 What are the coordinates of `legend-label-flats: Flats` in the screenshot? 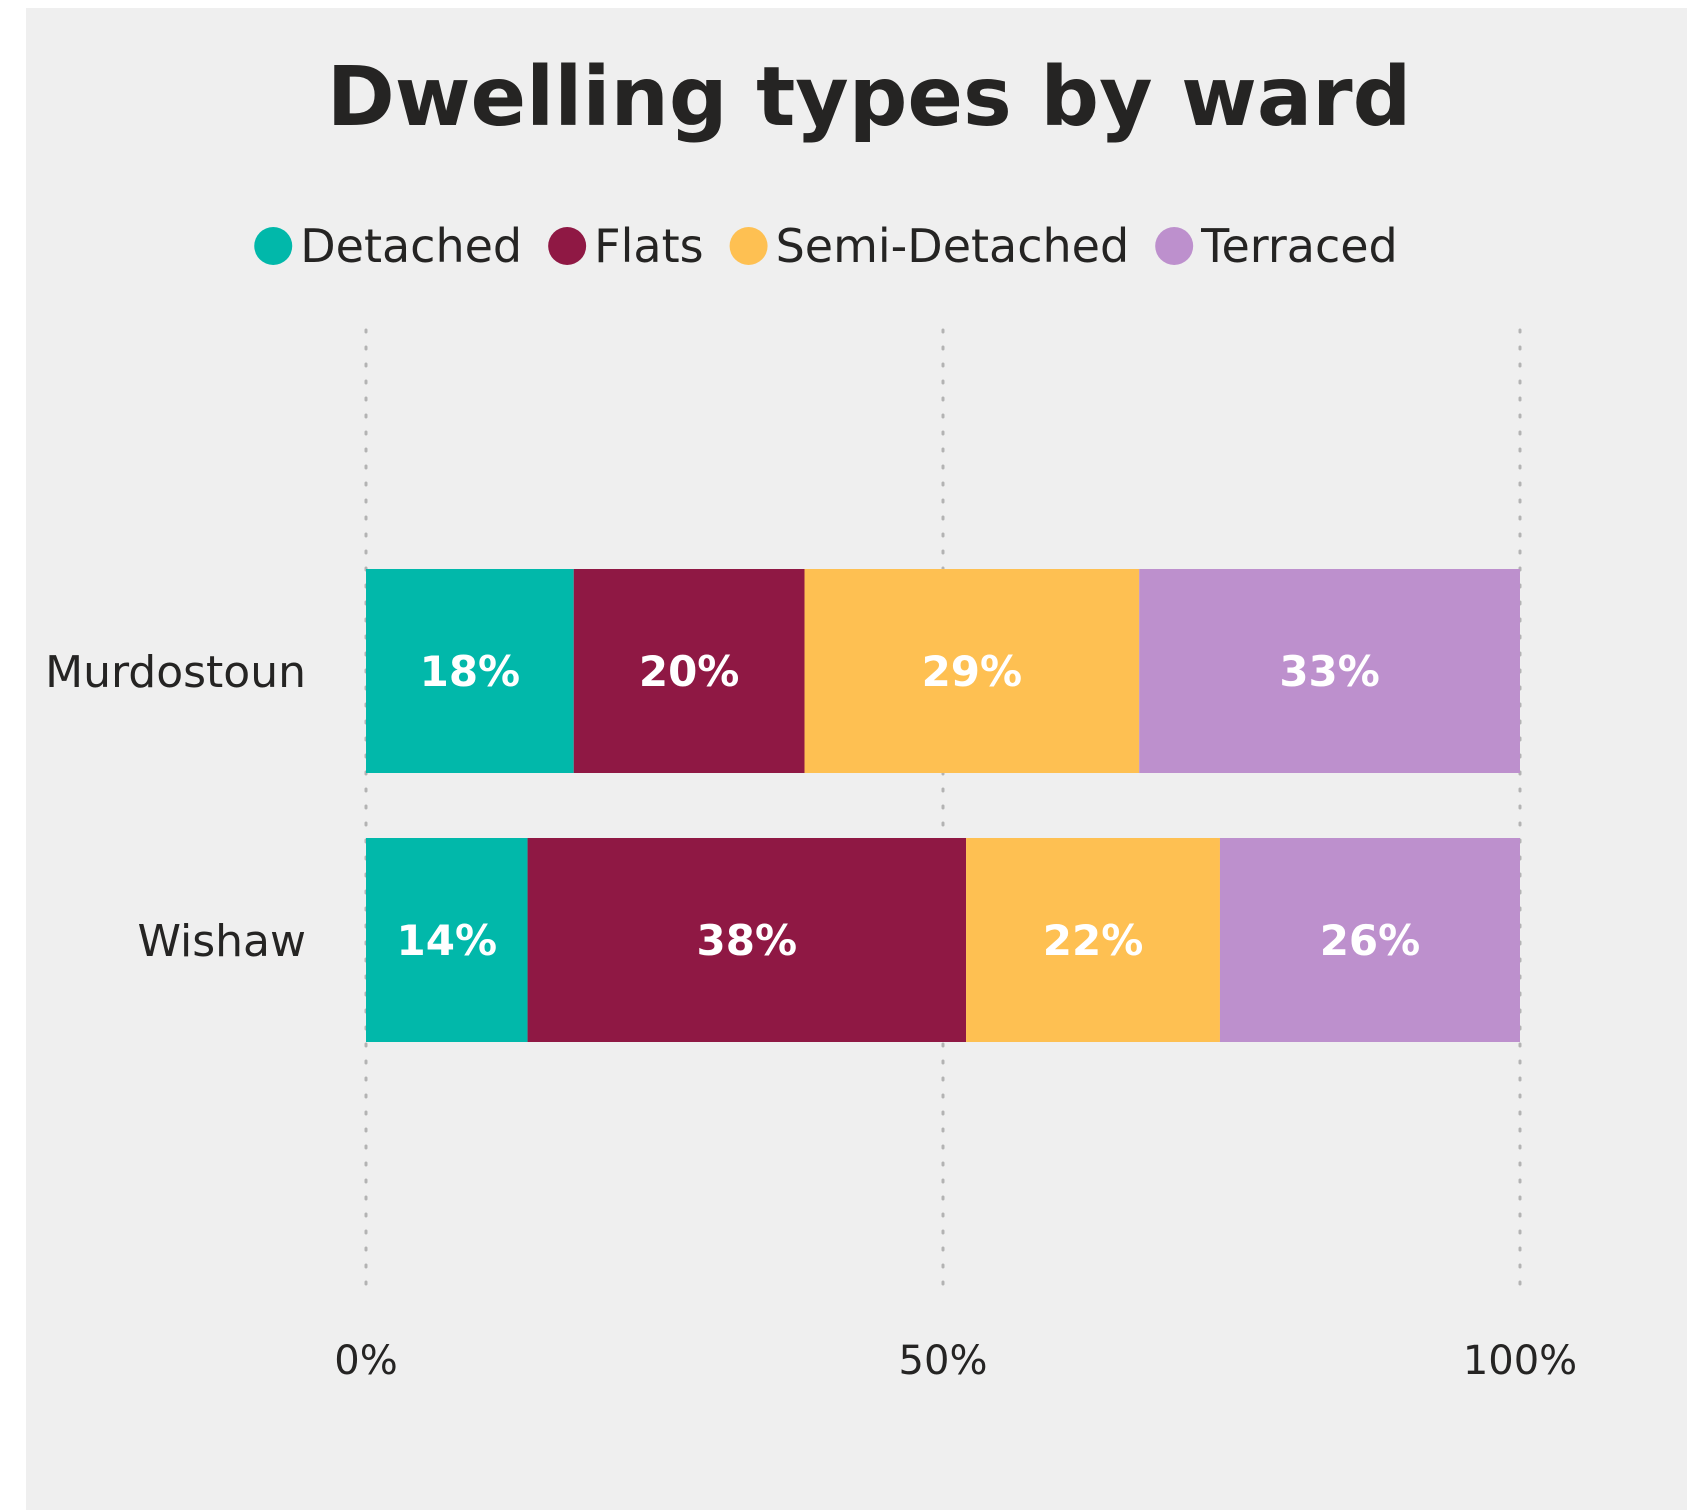 It's located at (648, 246).